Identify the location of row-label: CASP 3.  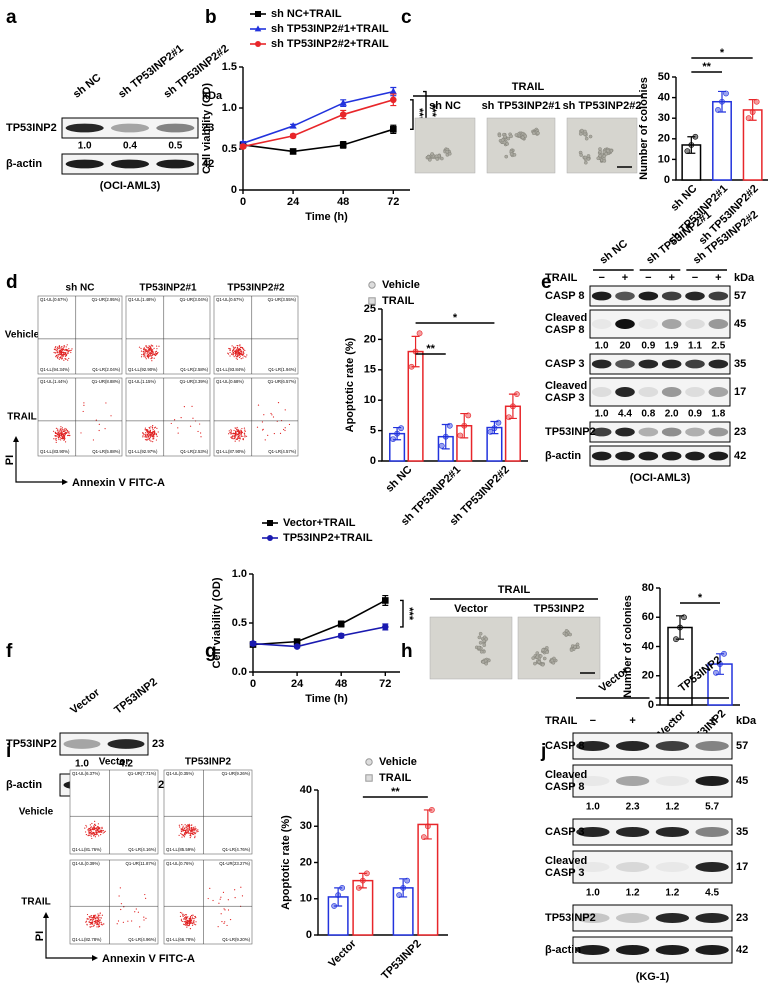
(565, 832).